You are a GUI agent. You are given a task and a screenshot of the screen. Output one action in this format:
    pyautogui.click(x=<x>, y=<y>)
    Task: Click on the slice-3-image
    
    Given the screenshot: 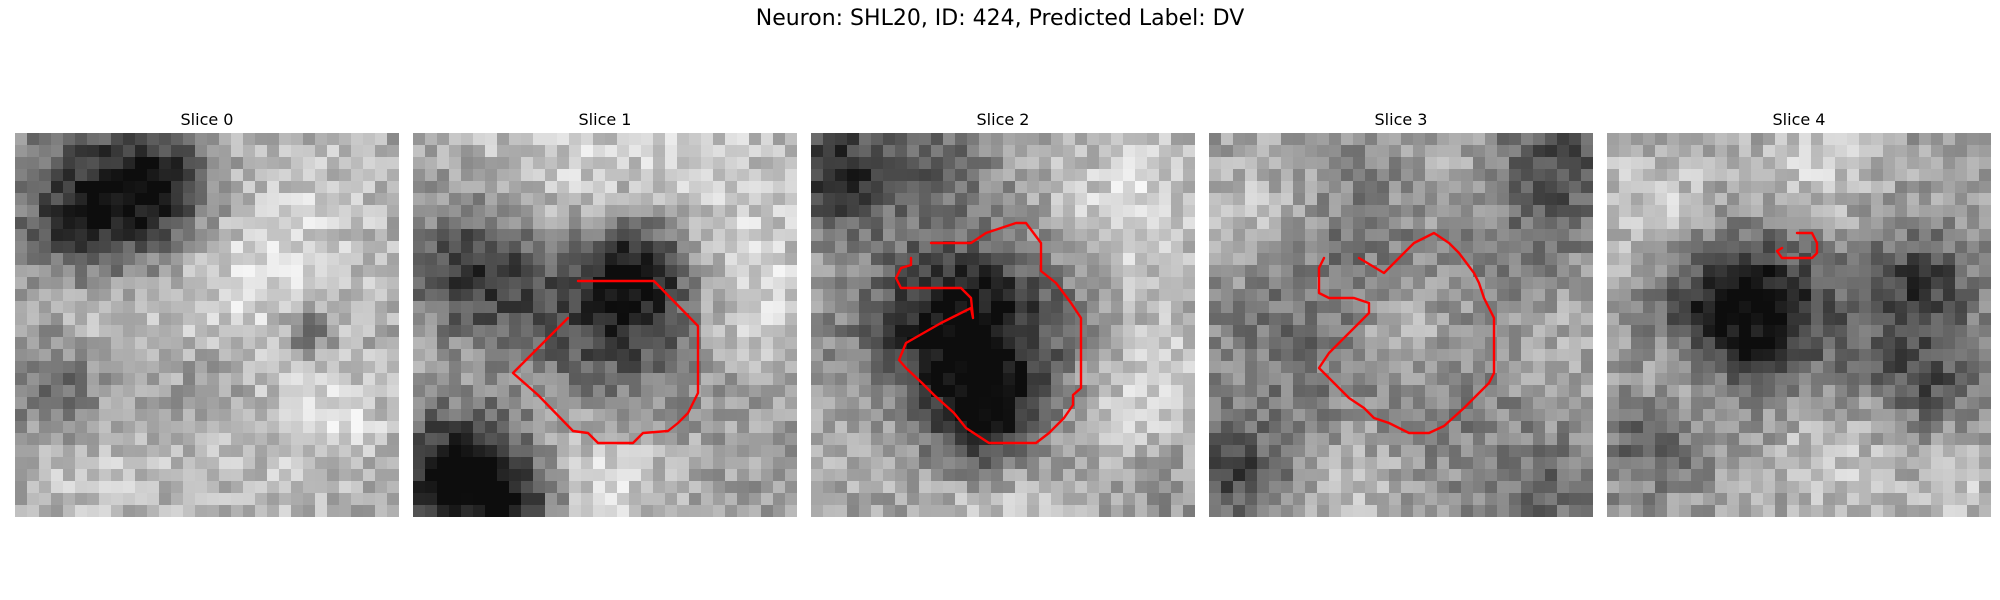 What is the action you would take?
    pyautogui.click(x=1401, y=325)
    